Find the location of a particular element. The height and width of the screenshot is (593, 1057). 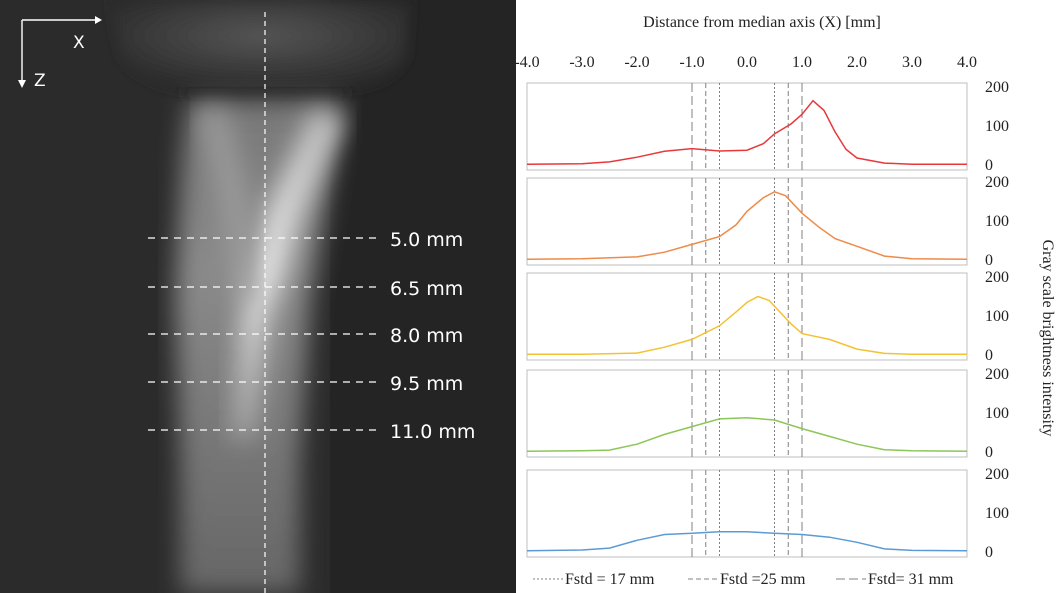

x-tick-label: 3.0 is located at coordinates (912, 62).